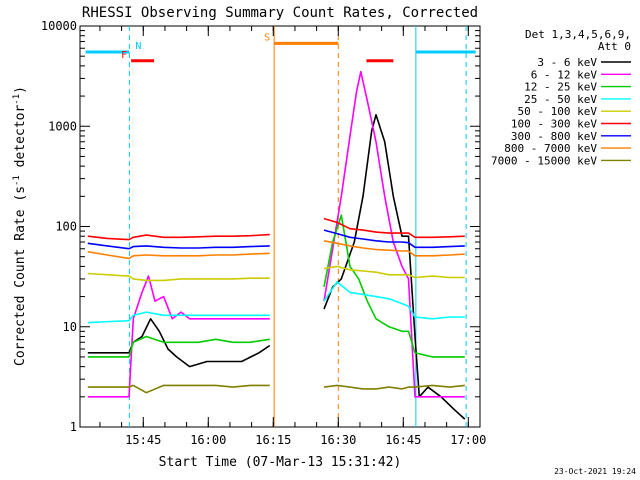 The width and height of the screenshot is (640, 480). What do you see at coordinates (267, 37) in the screenshot?
I see `saa-label: S` at bounding box center [267, 37].